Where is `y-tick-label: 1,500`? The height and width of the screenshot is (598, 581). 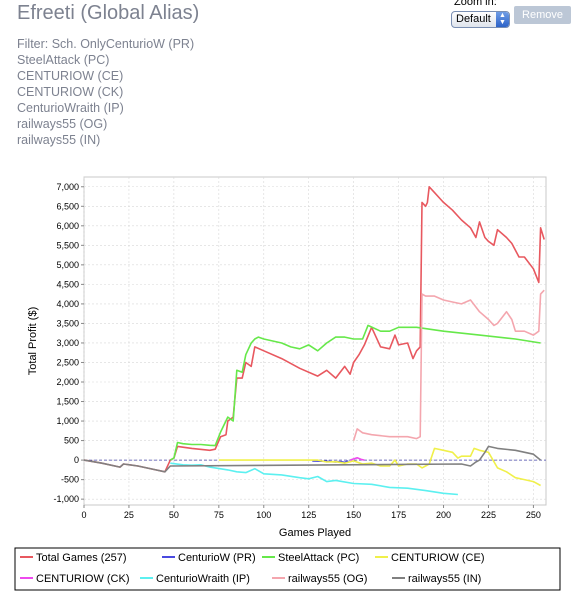 y-tick-label: 1,500 is located at coordinates (67, 402).